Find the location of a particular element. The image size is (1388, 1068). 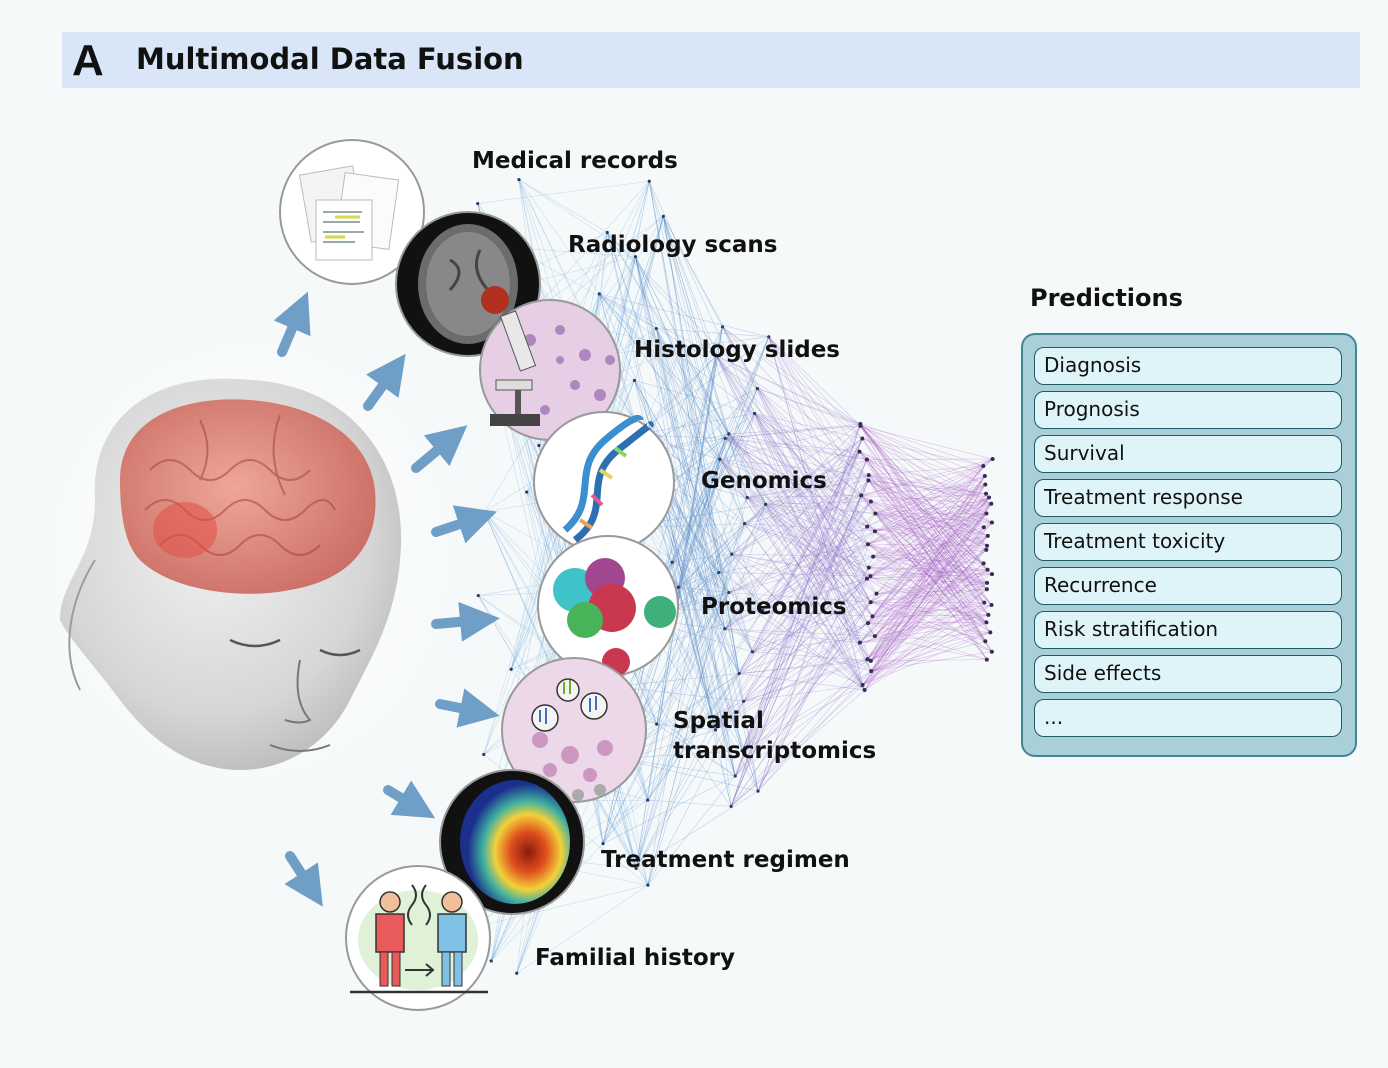

prediction-item: Treatment toxicity is located at coordinates (1188, 542).